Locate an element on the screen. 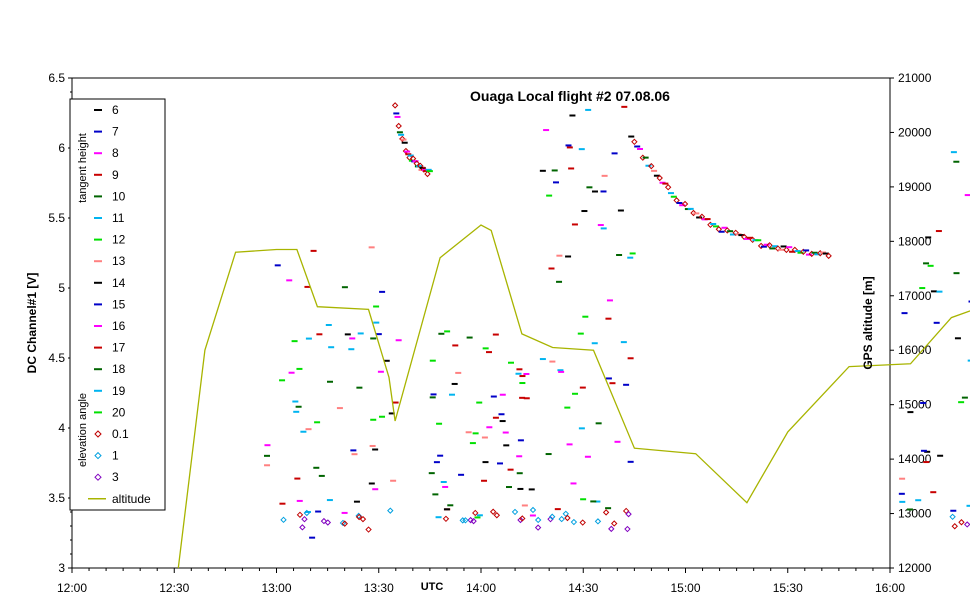 This screenshot has height=604, width=970. legend-label: 17 is located at coordinates (119, 348).